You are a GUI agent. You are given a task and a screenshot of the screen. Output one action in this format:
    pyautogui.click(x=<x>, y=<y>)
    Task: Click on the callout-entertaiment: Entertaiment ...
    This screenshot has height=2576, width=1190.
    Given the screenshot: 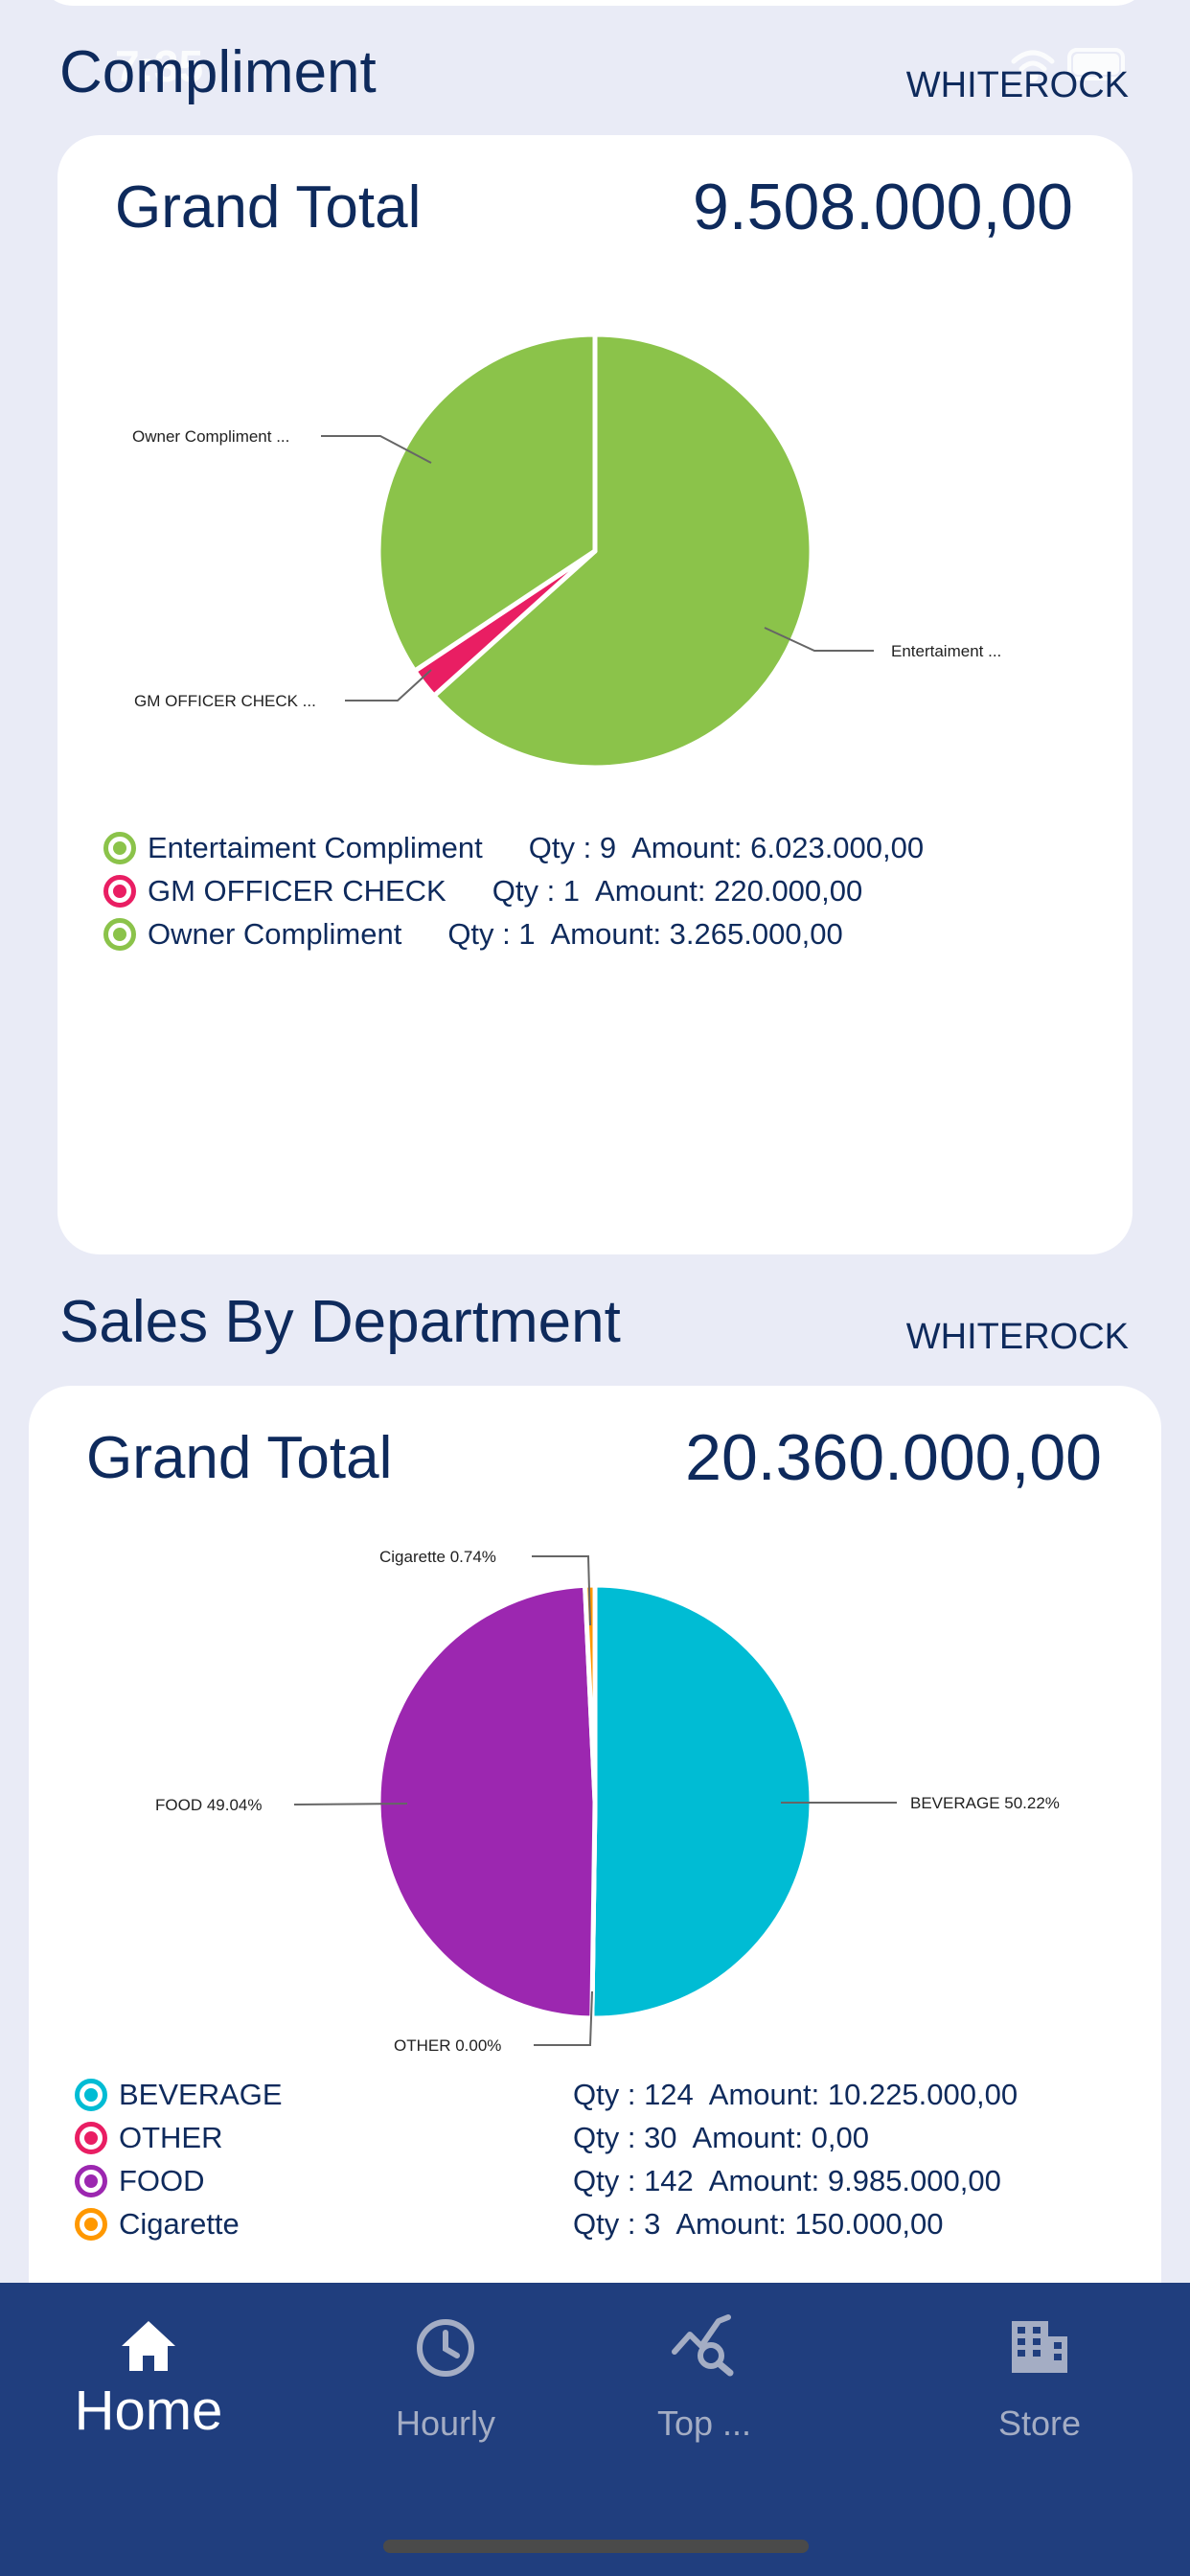 What is the action you would take?
    pyautogui.click(x=946, y=651)
    